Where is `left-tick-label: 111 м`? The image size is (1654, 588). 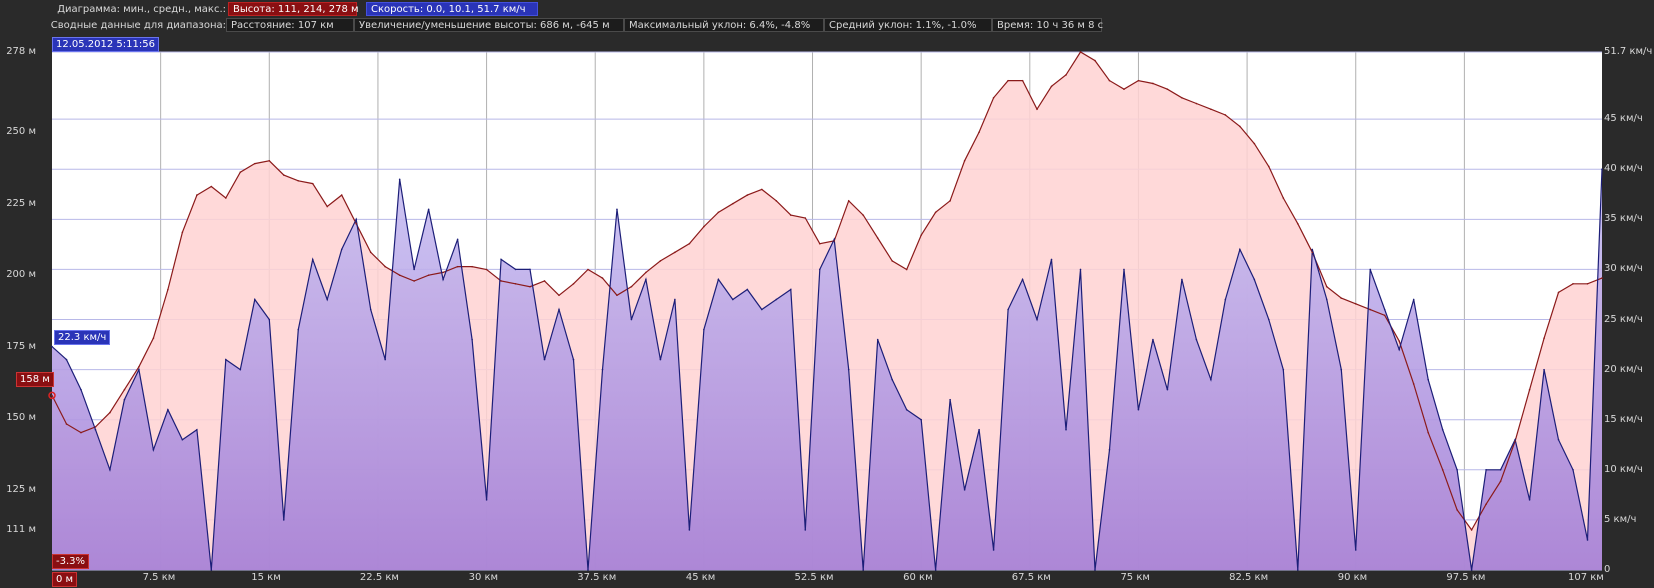 left-tick-label: 111 м is located at coordinates (21, 529).